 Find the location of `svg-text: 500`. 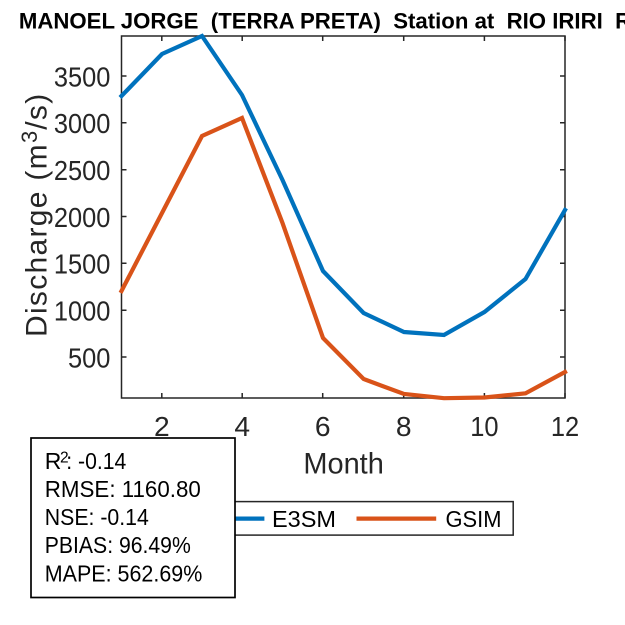

svg-text: 500 is located at coordinates (89, 357).